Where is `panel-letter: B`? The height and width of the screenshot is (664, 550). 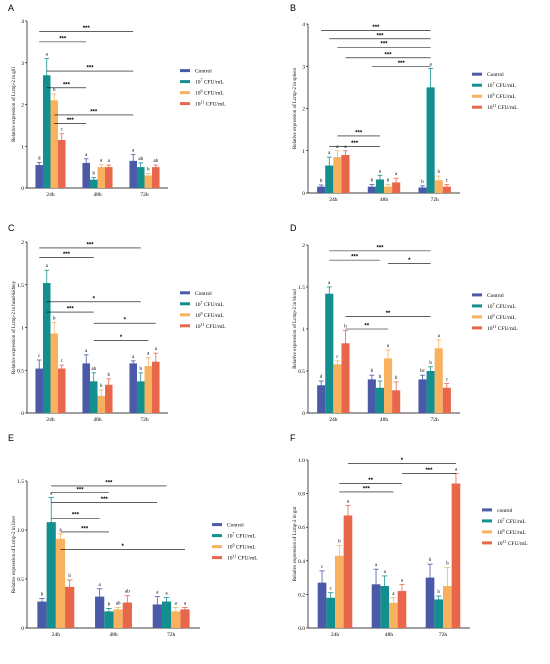
panel-letter: B is located at coordinates (293, 8).